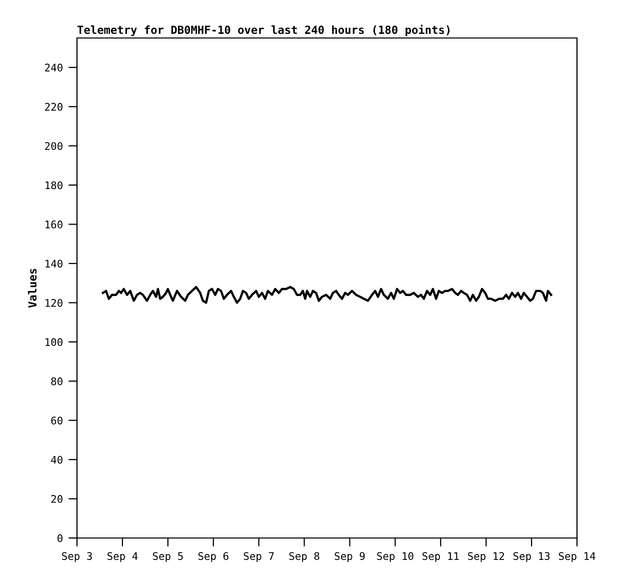 The width and height of the screenshot is (618, 579). Describe the element at coordinates (122, 557) in the screenshot. I see `x-tick-label: Sep 4` at that location.